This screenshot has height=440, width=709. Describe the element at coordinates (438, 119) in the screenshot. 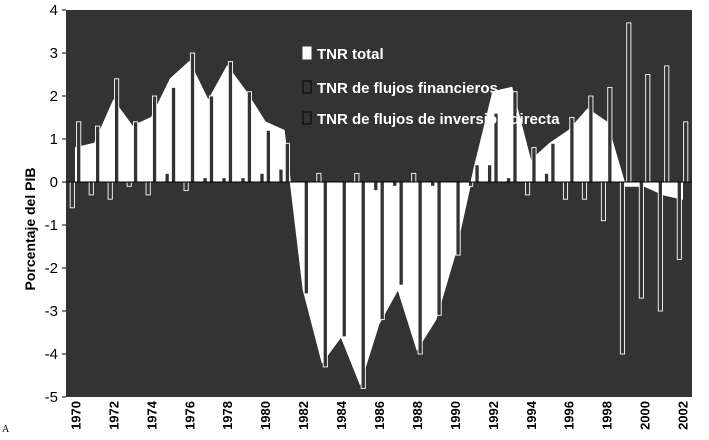

I see `legend-label: TNR de flujos de inversión directa` at that location.